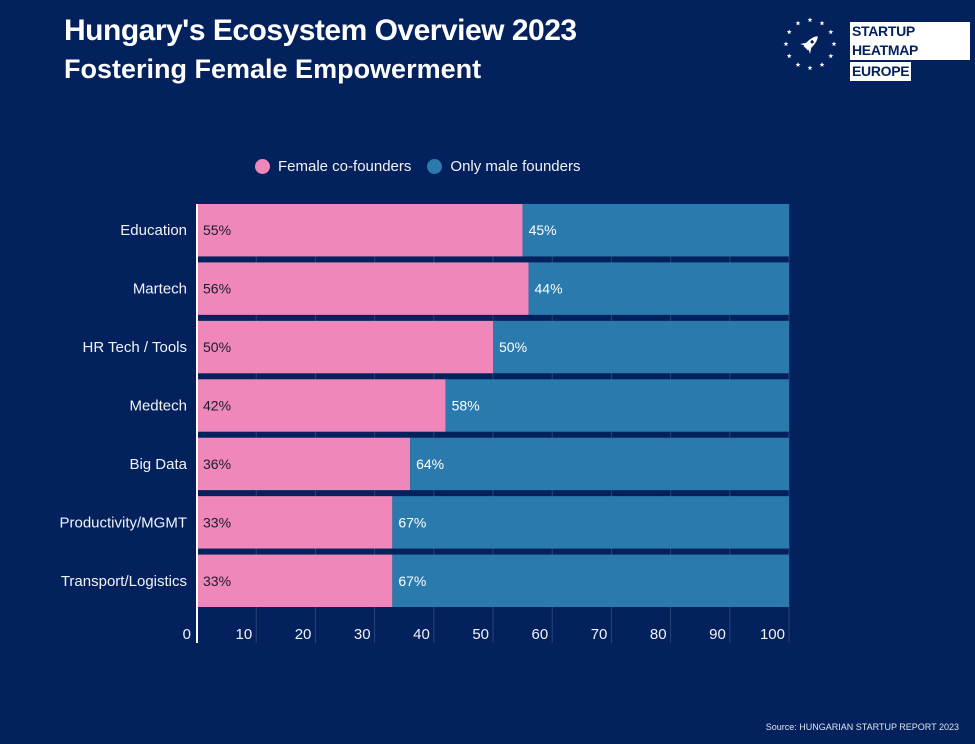 This screenshot has height=744, width=975. Describe the element at coordinates (320, 30) in the screenshot. I see `chart-title: Hungary's Ecosystem Overview 2023` at that location.